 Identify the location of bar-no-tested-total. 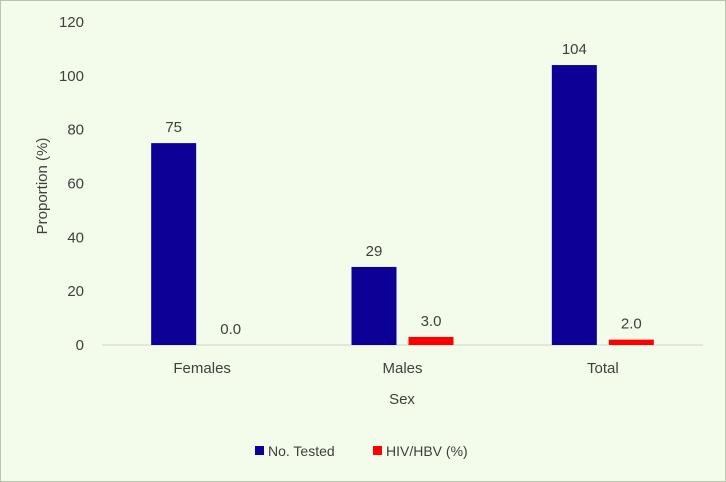
(574, 205).